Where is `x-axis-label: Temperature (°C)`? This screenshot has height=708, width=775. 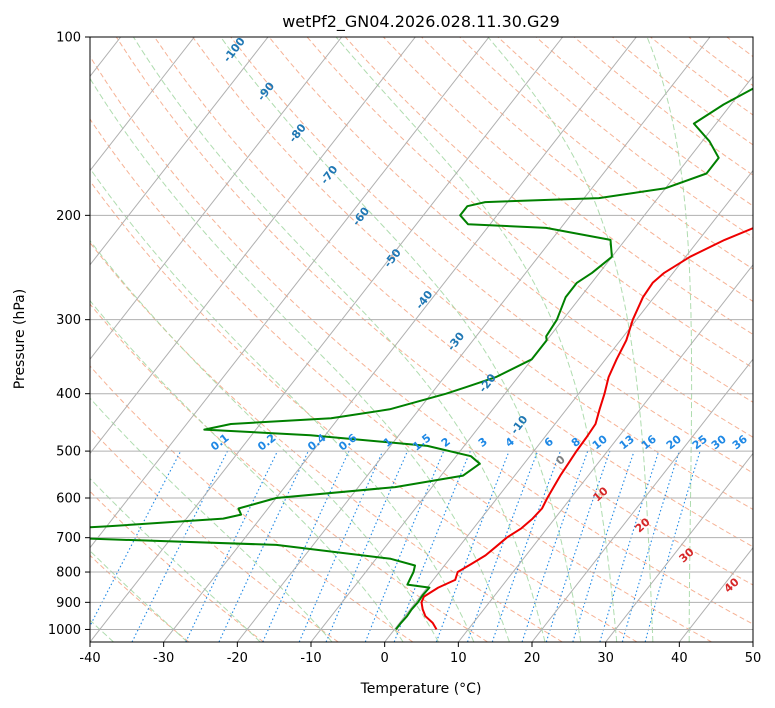
x-axis-label: Temperature (°C) is located at coordinates (421, 689).